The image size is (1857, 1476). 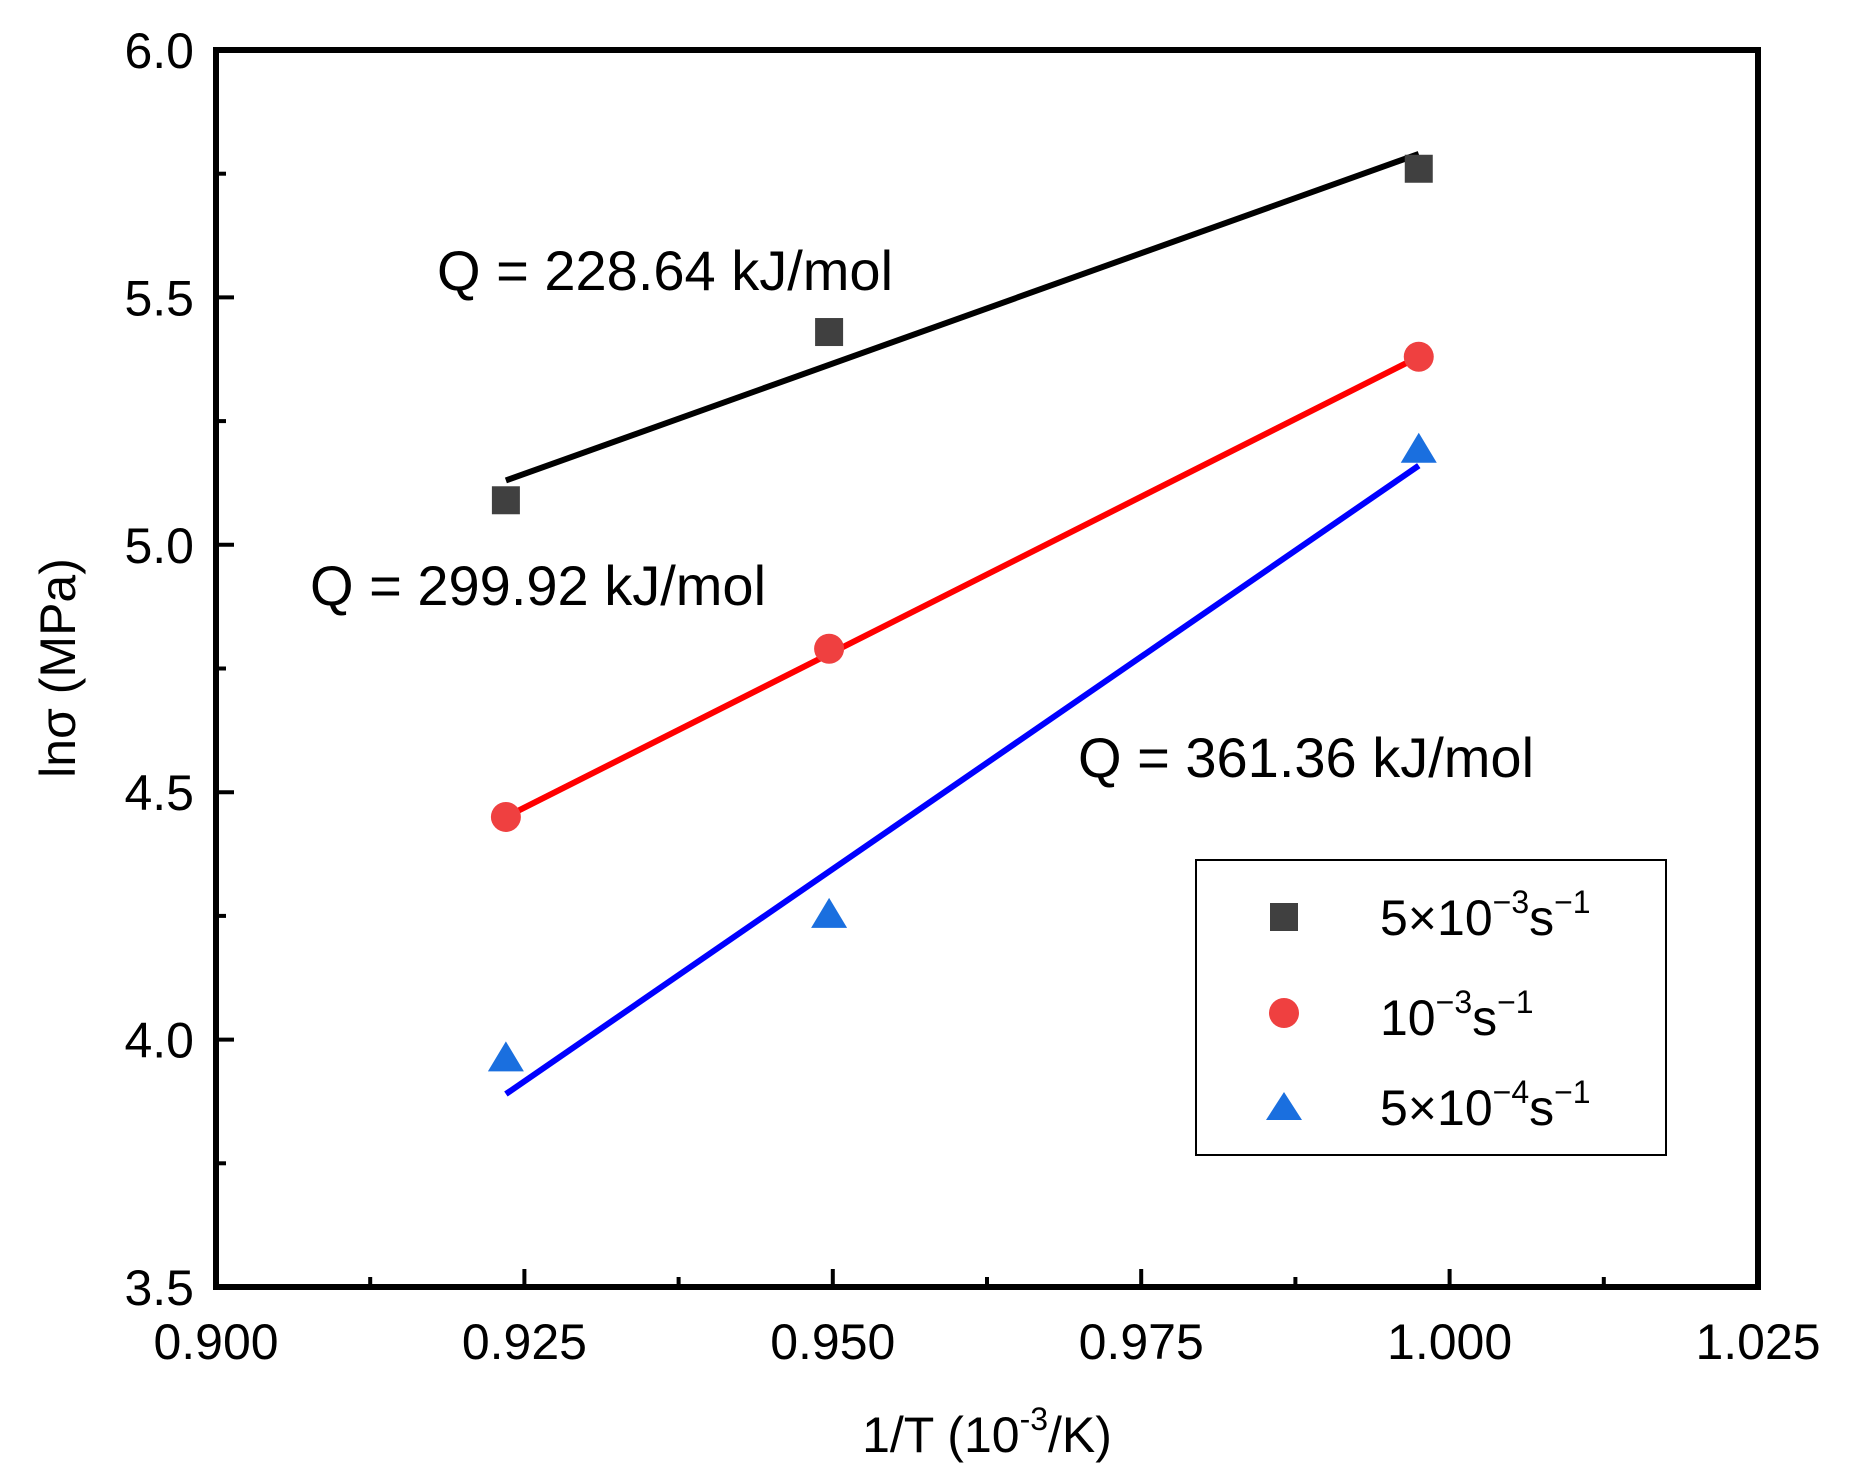 I want to click on y-tick-label: 5.0, so click(x=159, y=546).